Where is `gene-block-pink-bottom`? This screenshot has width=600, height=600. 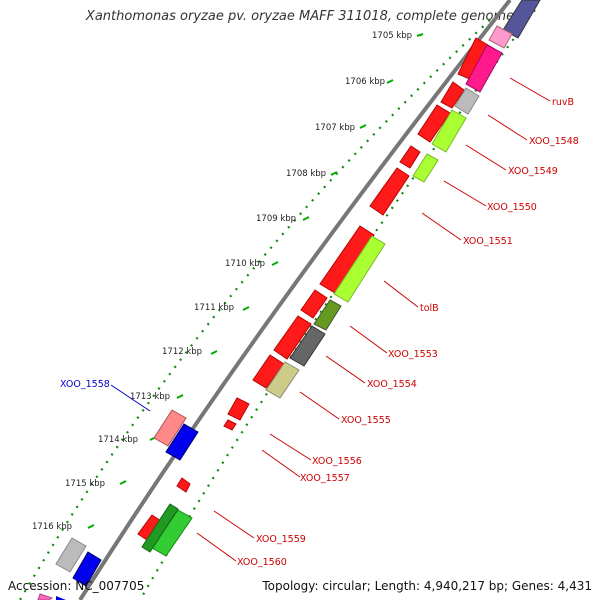
gene-block-pink-bottom is located at coordinates (45, 596).